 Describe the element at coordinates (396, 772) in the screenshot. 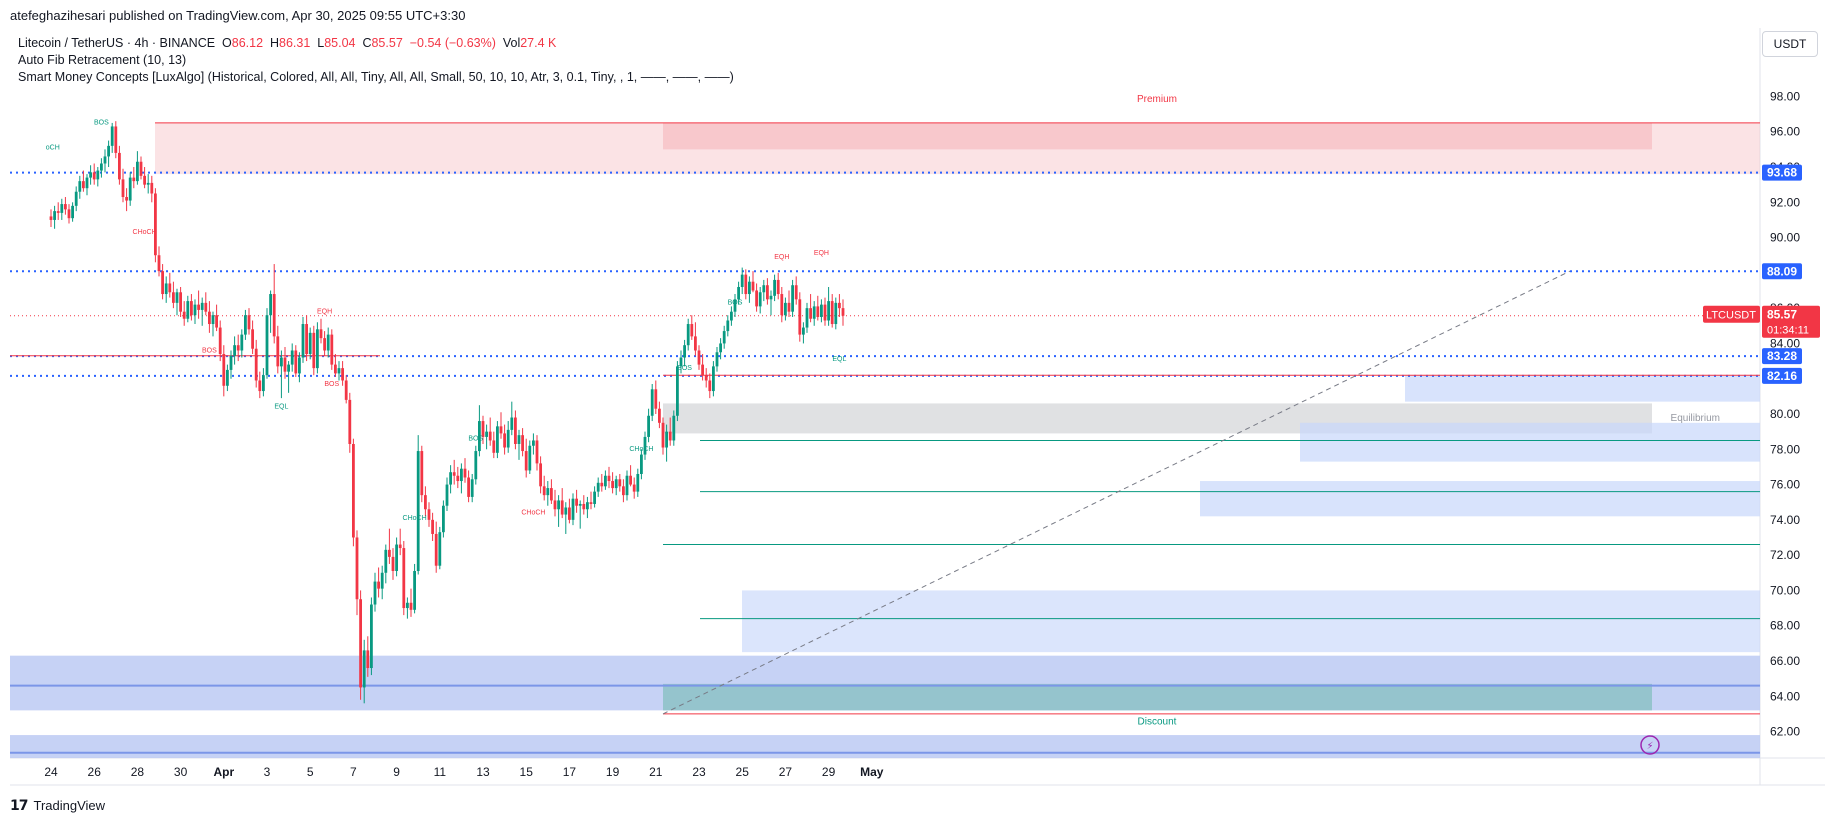

I see `time-tick-label: 9` at that location.